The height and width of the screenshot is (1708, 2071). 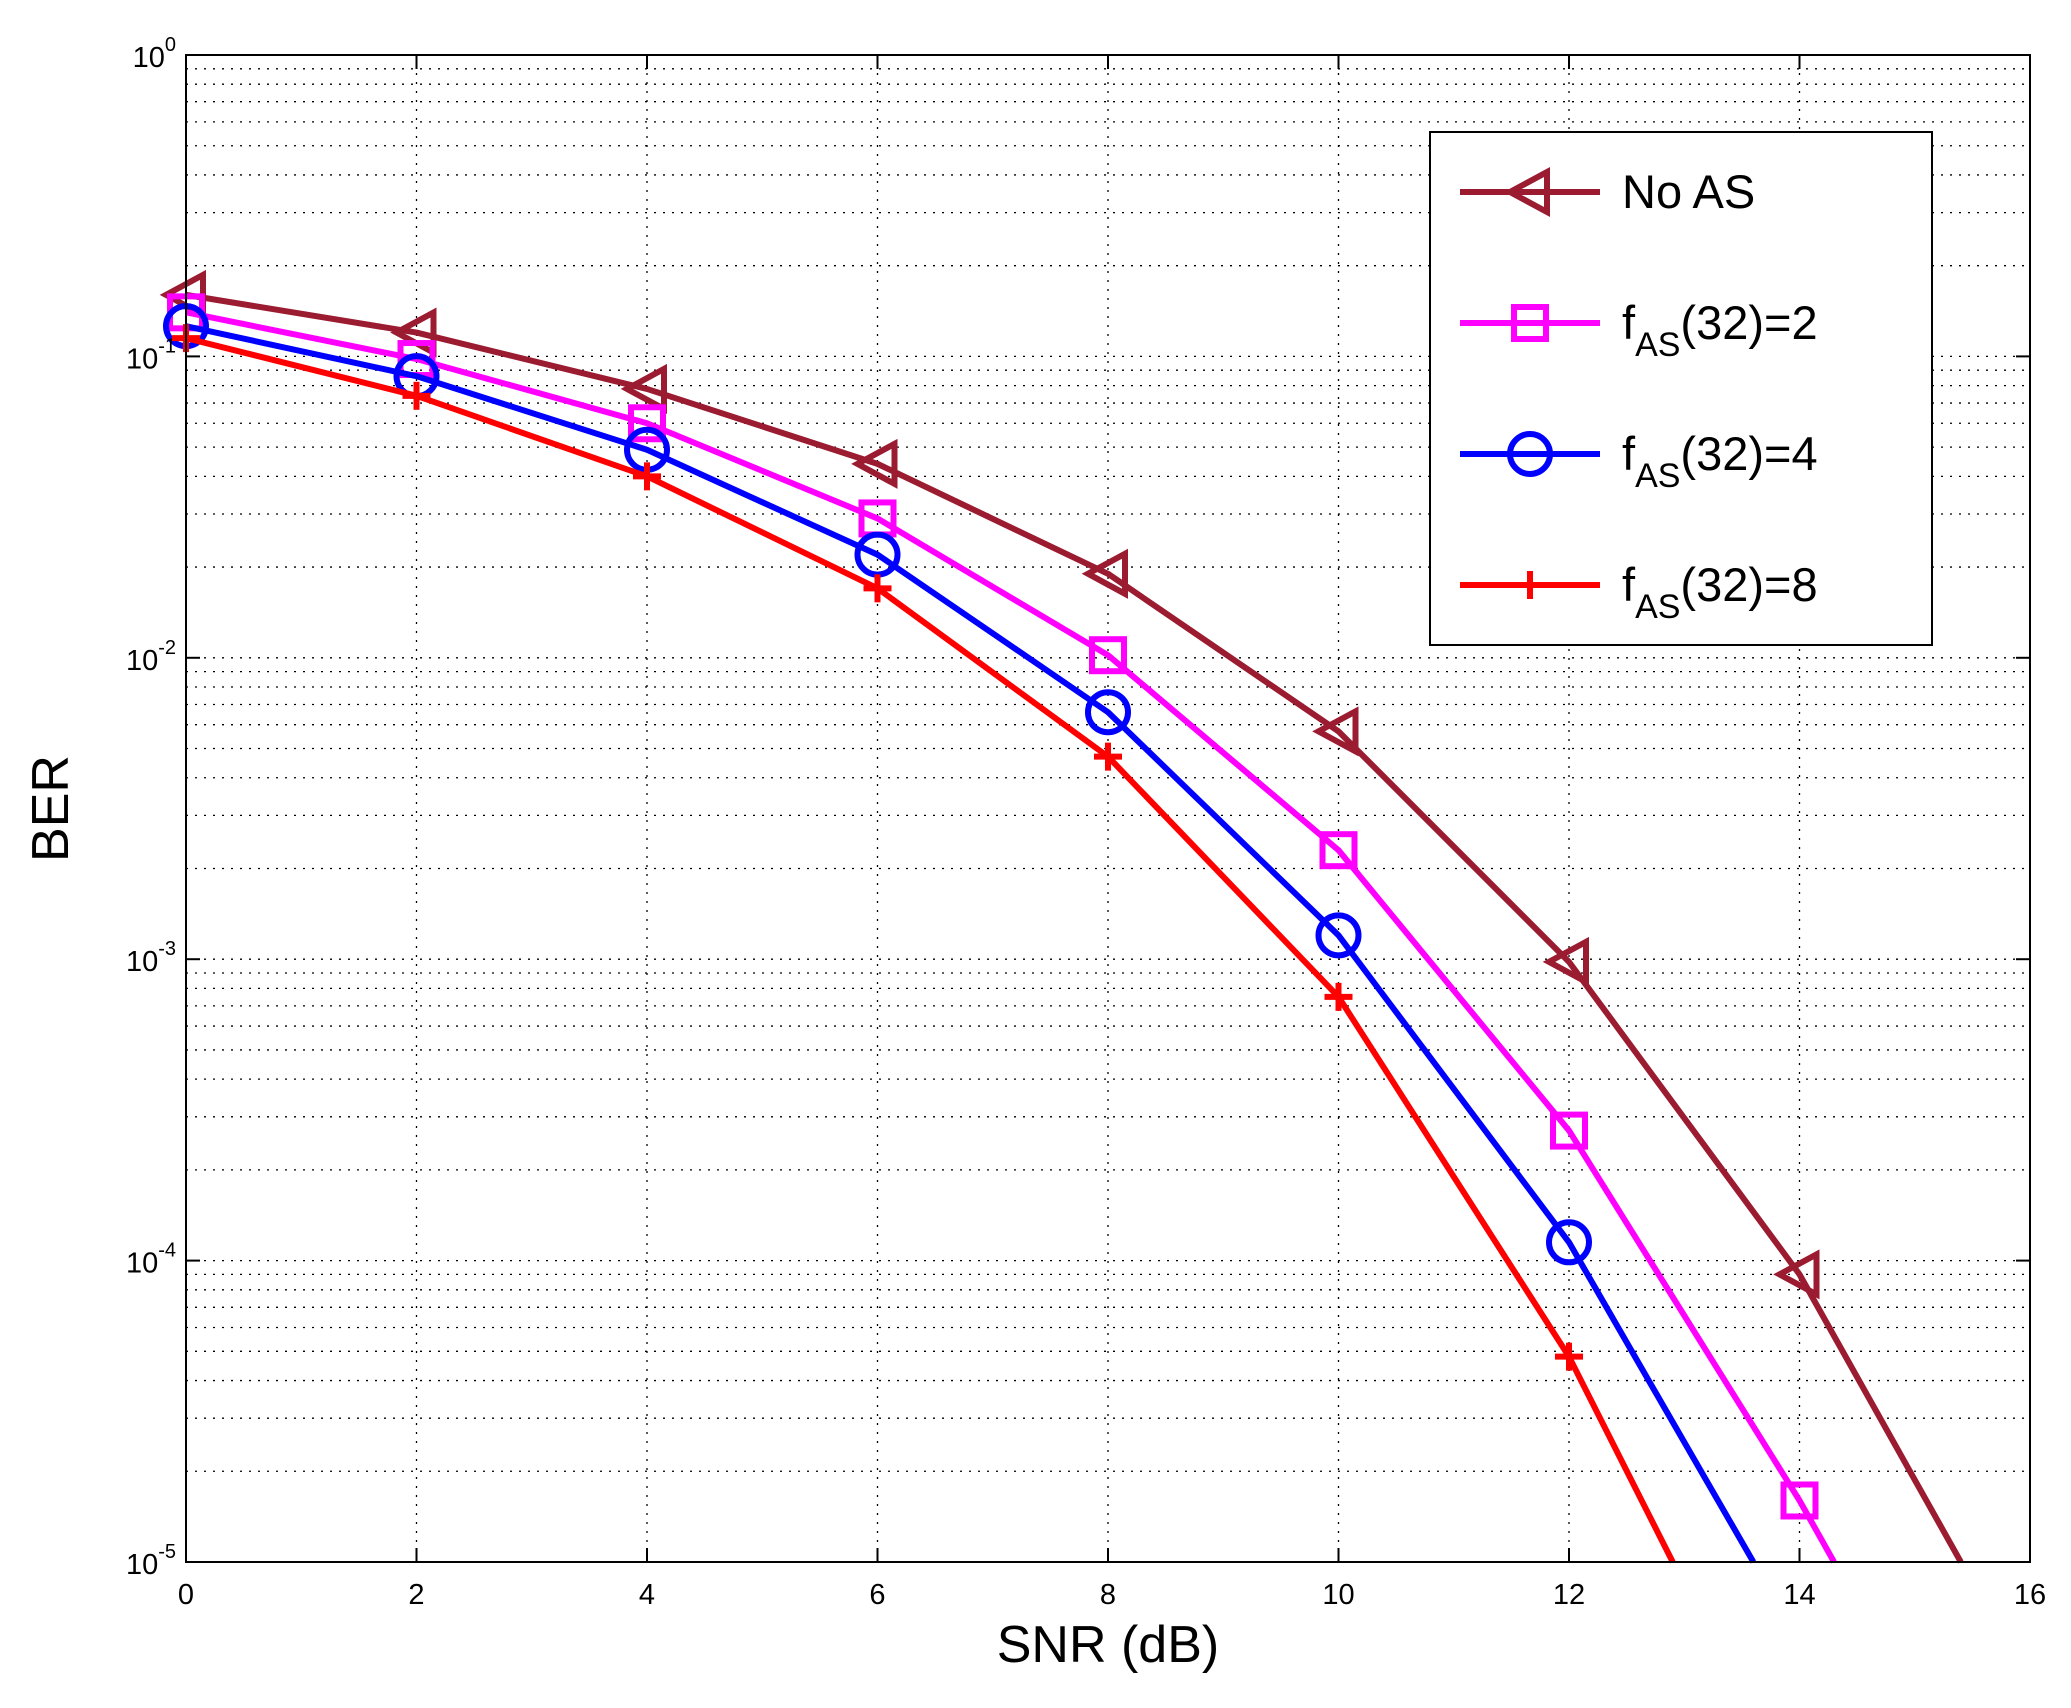 What do you see at coordinates (1108, 1645) in the screenshot?
I see `x-axis-title: SNR (dB)` at bounding box center [1108, 1645].